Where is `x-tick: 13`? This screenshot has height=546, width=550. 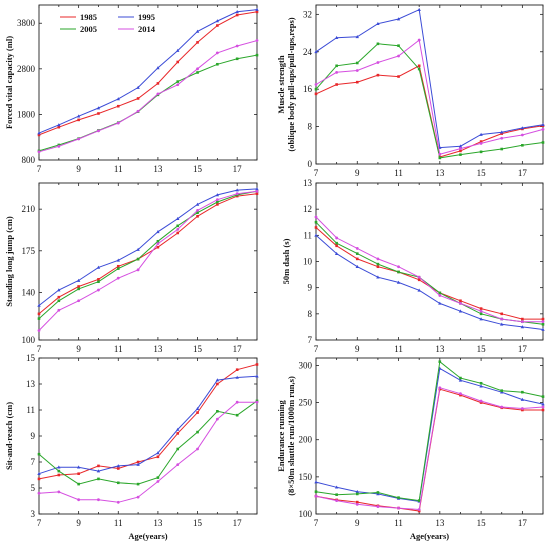 x-tick: 13 is located at coordinates (158, 523).